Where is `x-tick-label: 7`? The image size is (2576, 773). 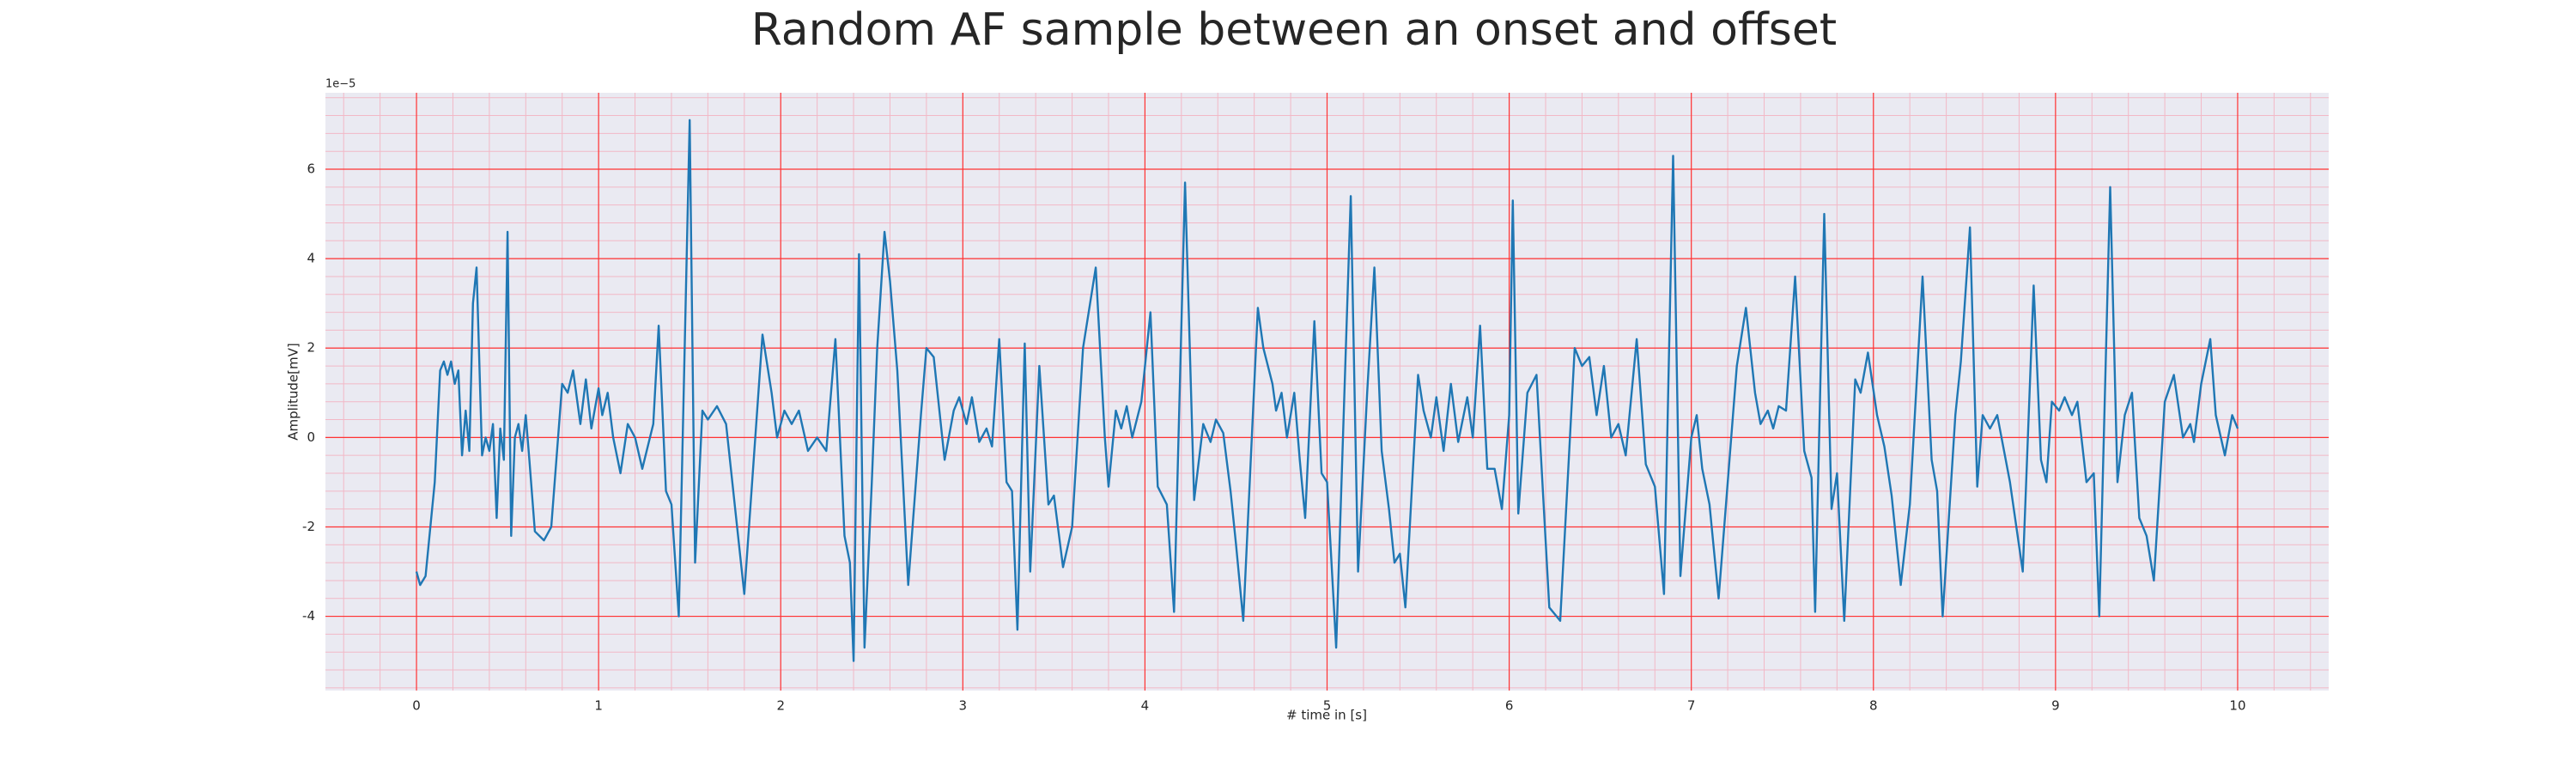
x-tick-label: 7 is located at coordinates (1692, 706).